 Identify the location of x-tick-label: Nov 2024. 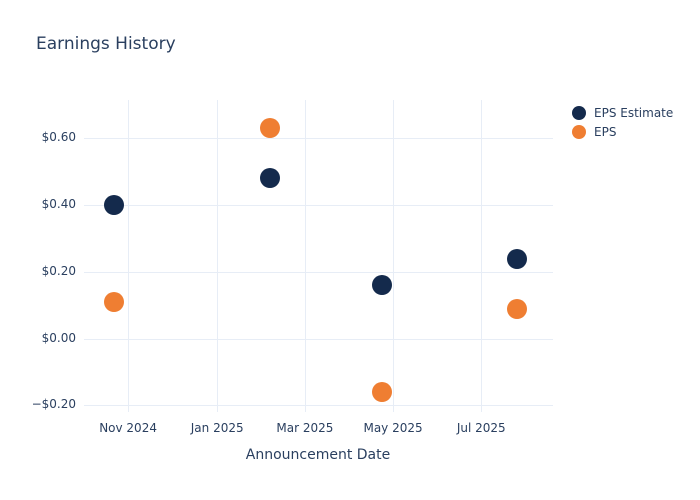
(128, 428).